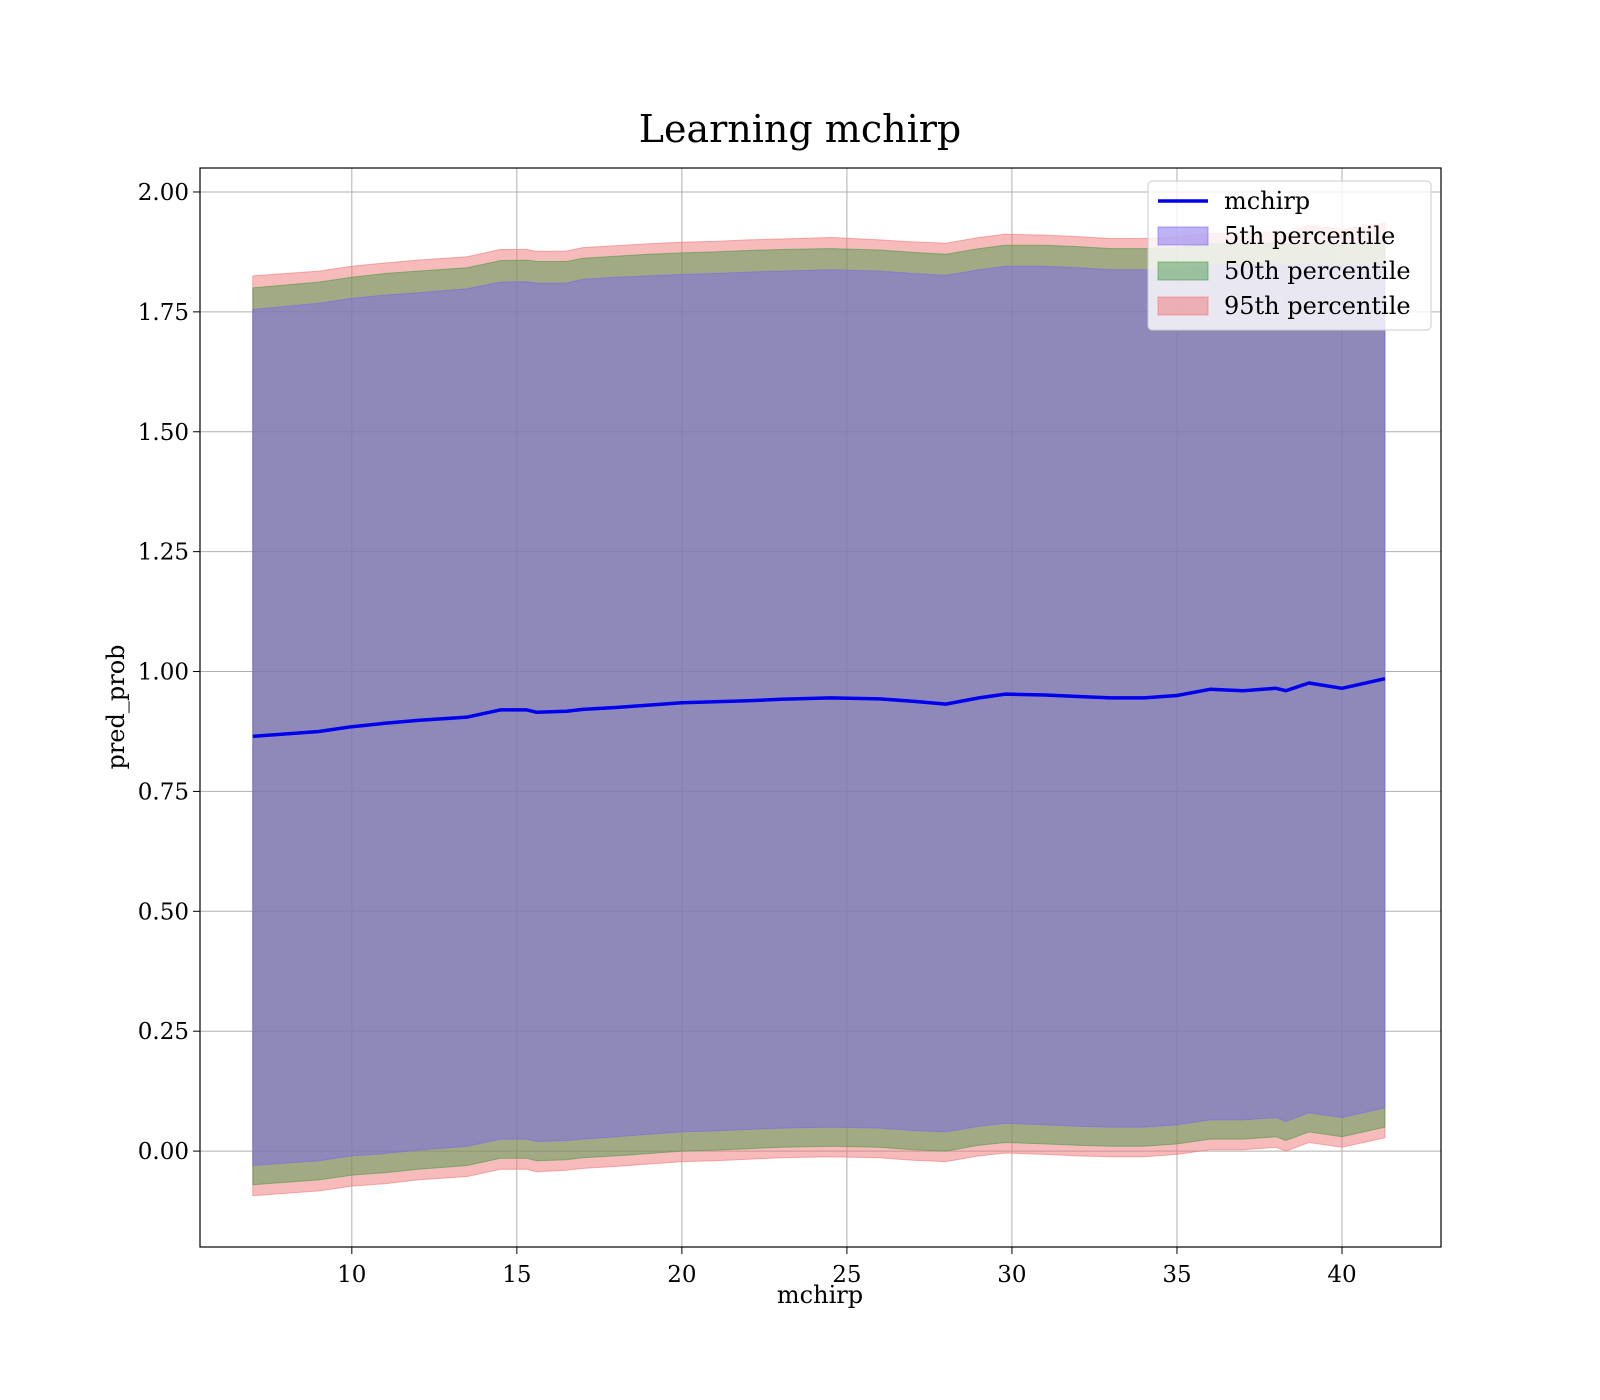 This screenshot has height=1400, width=1600. Describe the element at coordinates (163, 1152) in the screenshot. I see `y-tick-label: 0.00` at that location.